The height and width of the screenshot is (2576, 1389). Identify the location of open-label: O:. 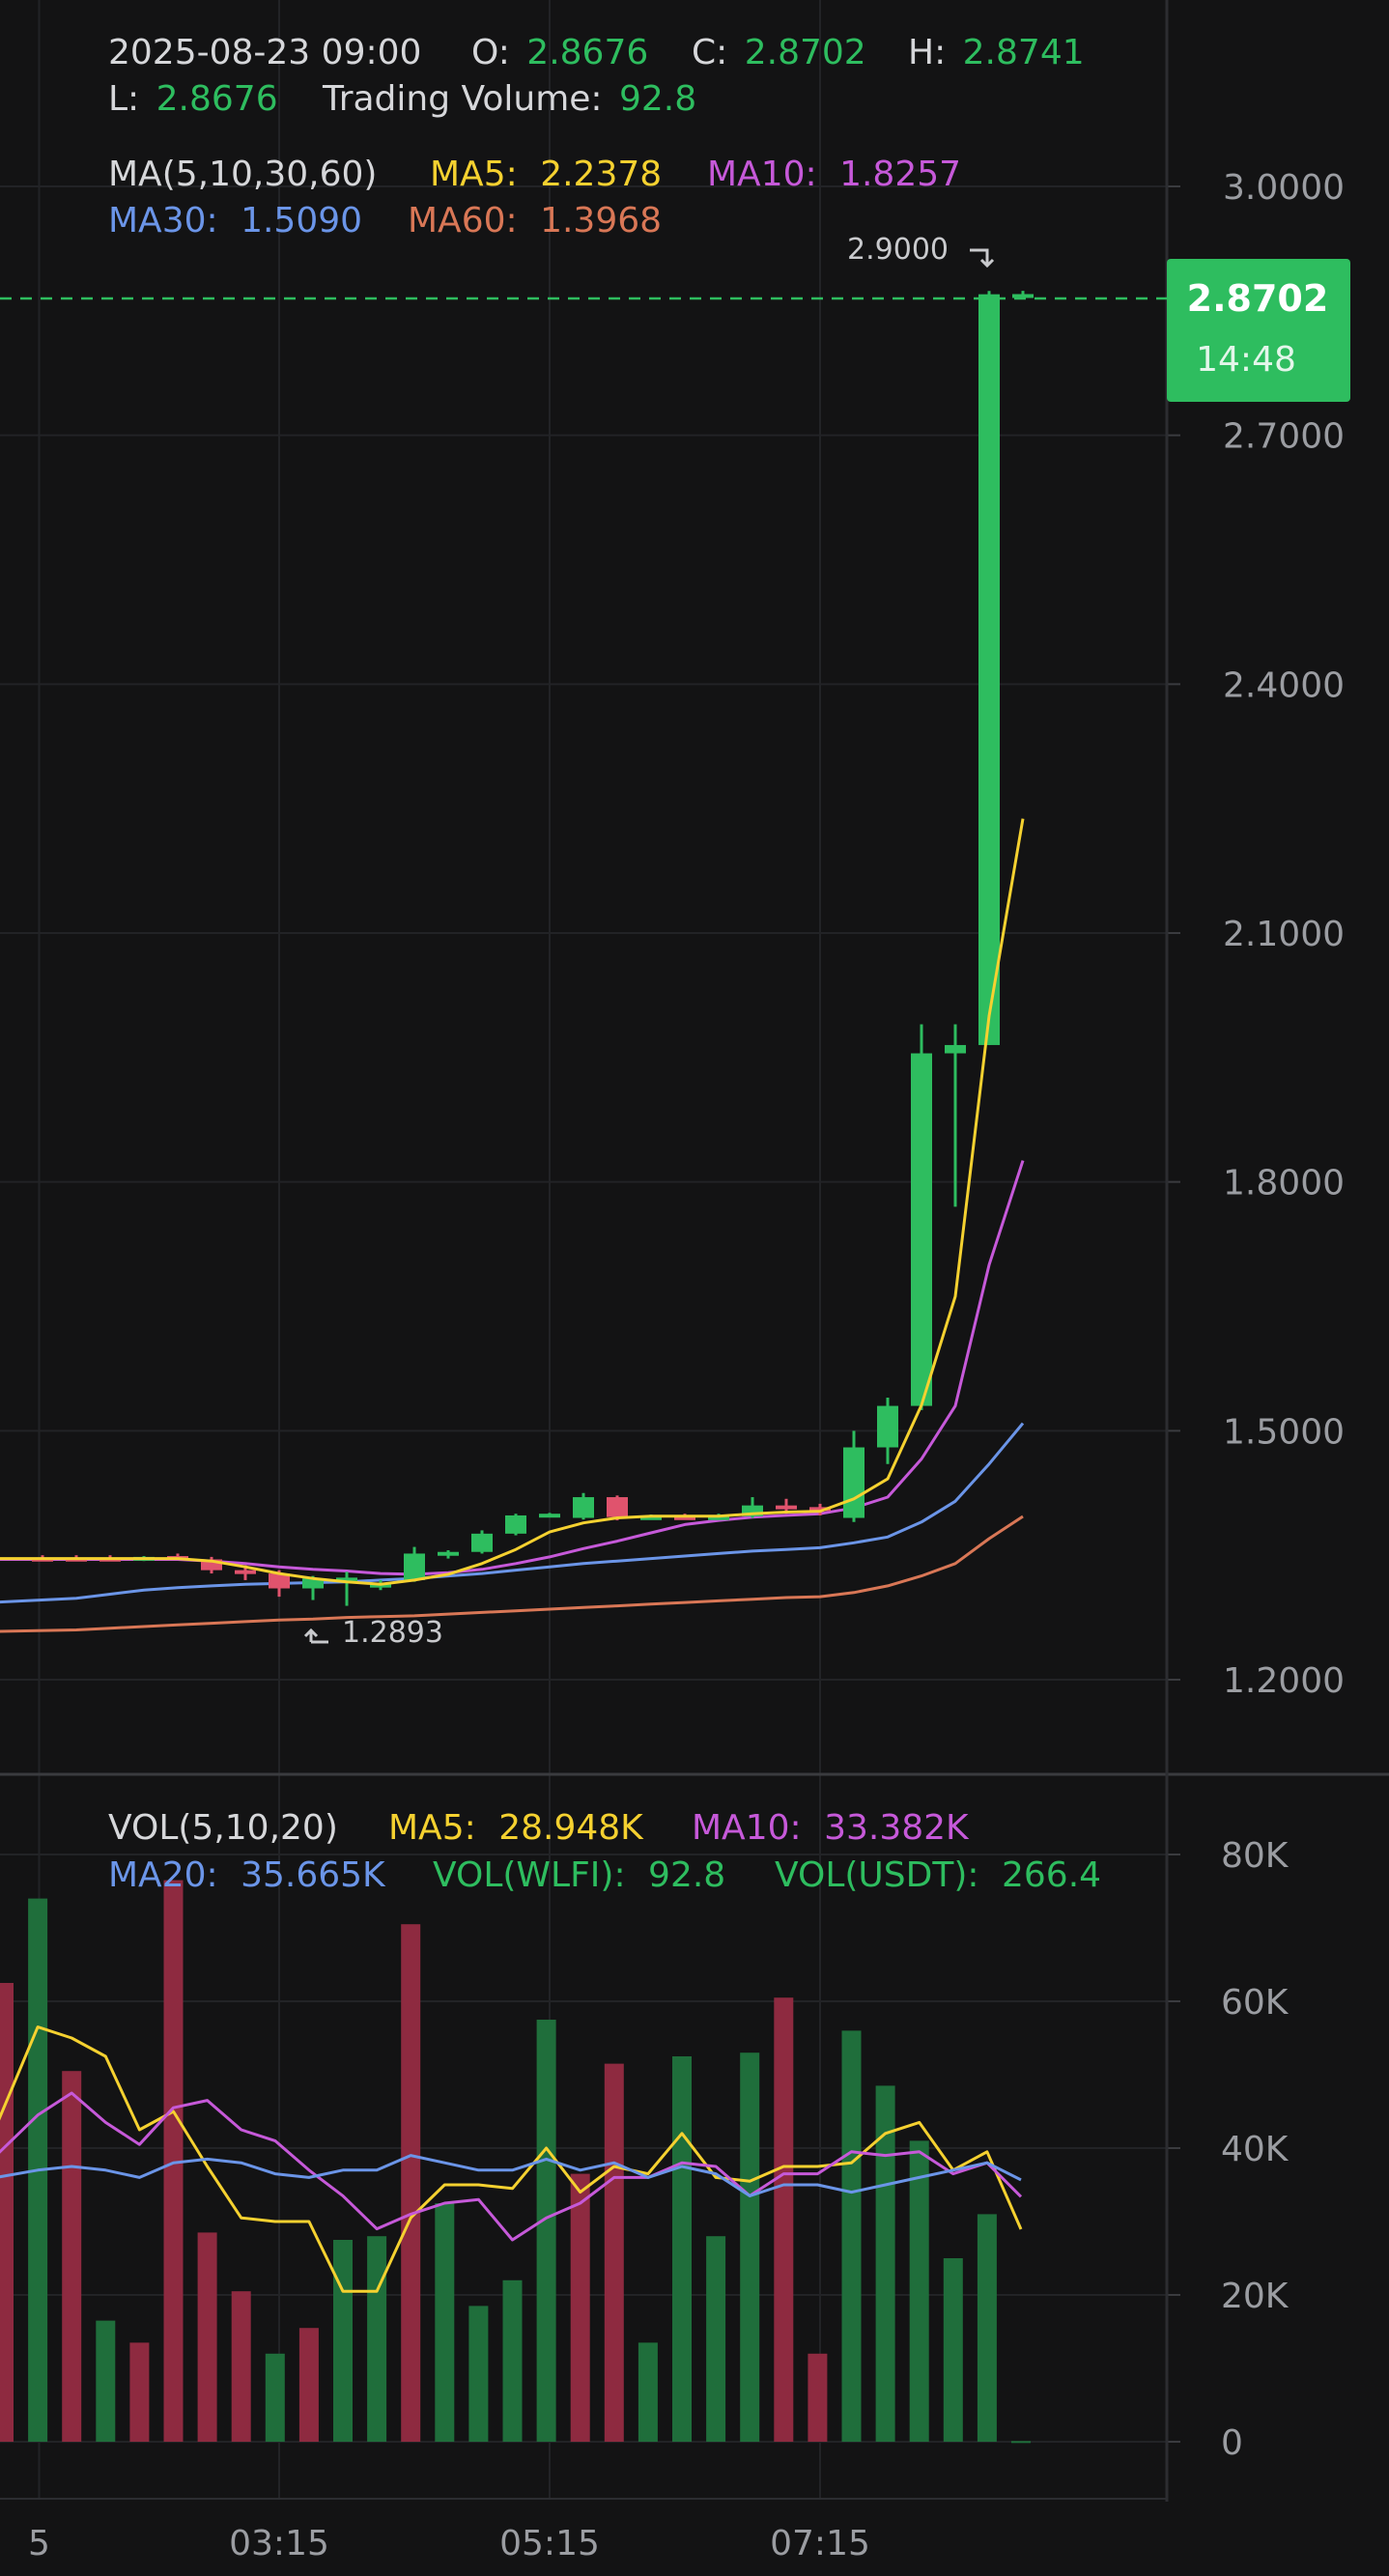
(490, 52).